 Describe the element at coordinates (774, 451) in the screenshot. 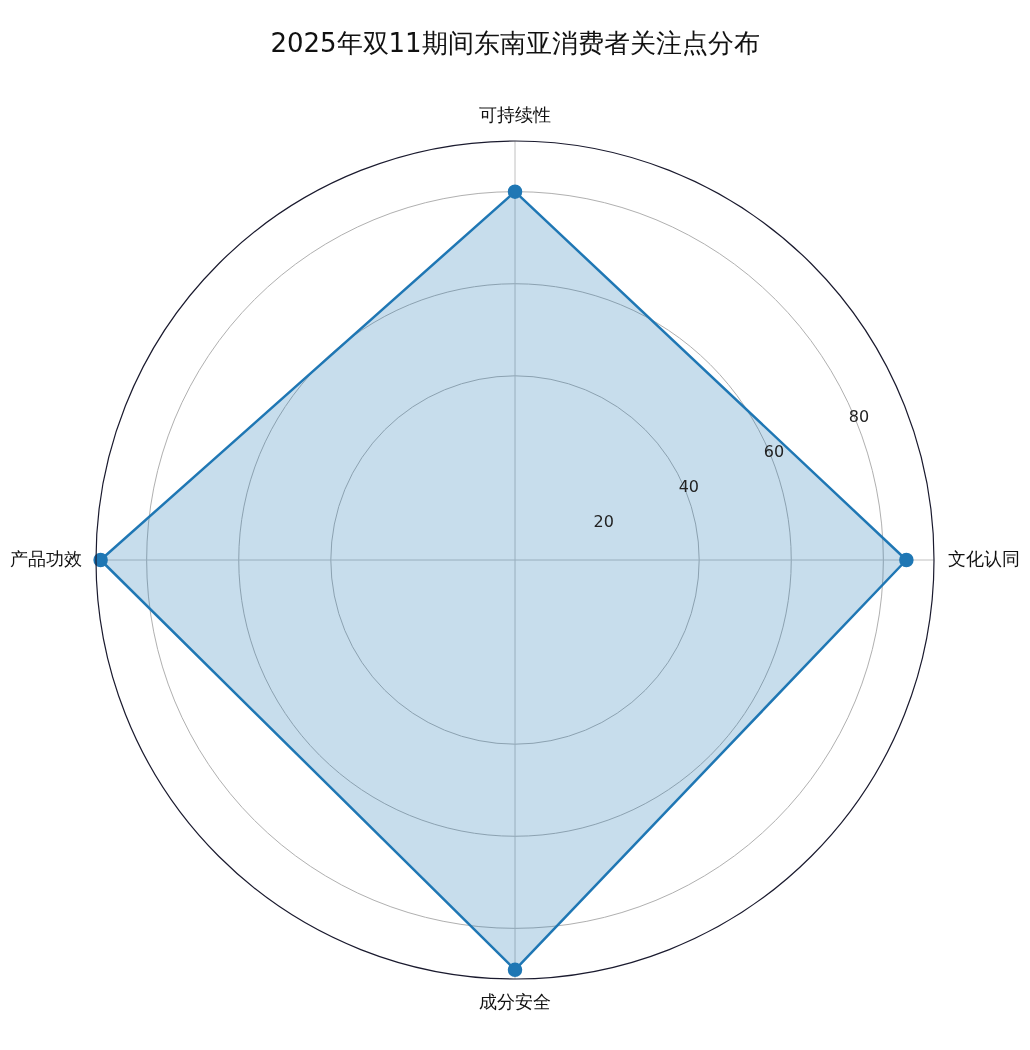

I see `y-tick-label: 60` at that location.